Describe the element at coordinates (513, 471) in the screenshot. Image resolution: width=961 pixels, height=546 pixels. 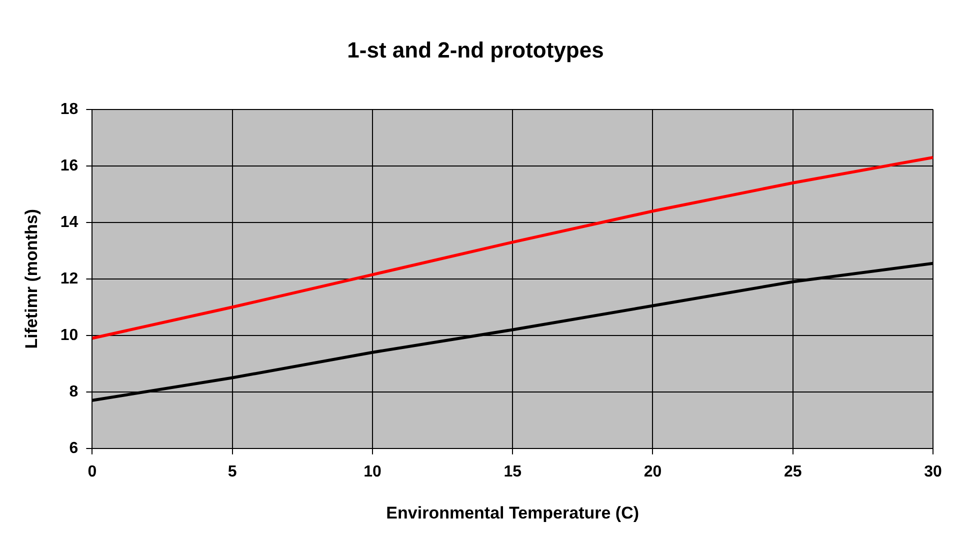
I see `x-tick-label: 15` at that location.